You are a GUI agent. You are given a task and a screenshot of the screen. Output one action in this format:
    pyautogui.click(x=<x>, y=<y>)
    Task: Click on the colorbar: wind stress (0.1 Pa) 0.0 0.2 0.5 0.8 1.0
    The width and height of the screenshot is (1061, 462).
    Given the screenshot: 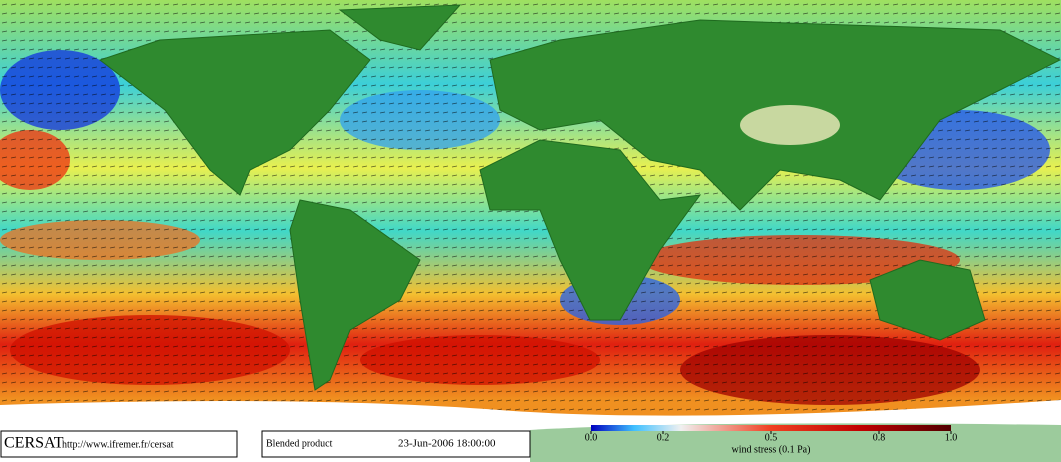 What is the action you would take?
    pyautogui.click(x=771, y=440)
    